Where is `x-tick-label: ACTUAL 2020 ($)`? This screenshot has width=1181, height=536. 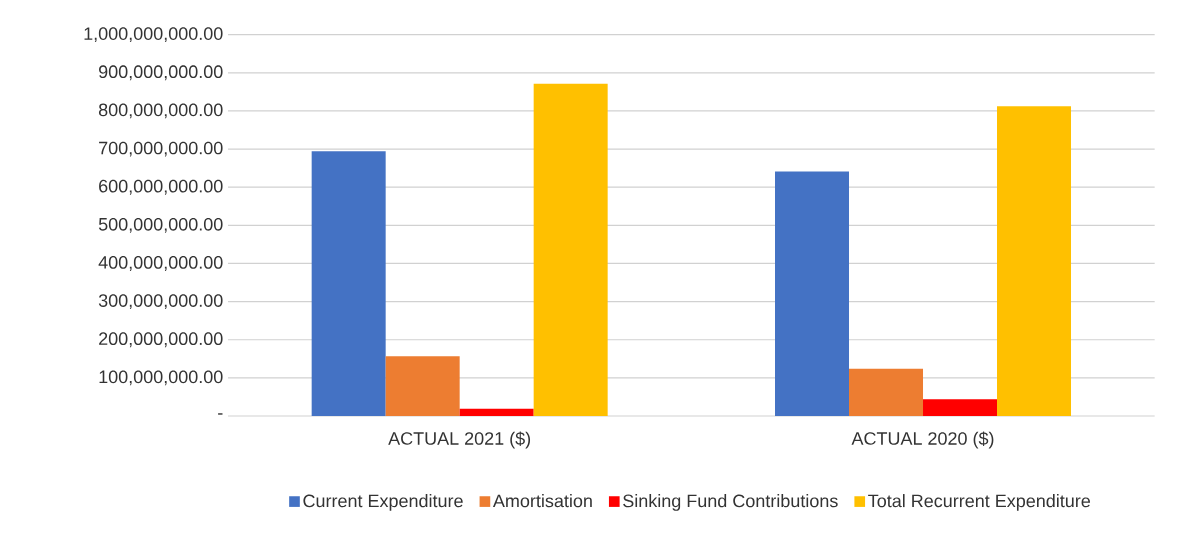 x-tick-label: ACTUAL 2020 ($) is located at coordinates (922, 440).